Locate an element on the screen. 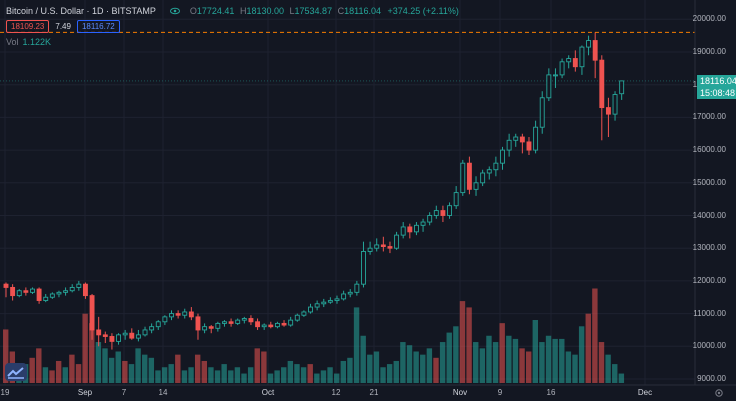 The height and width of the screenshot is (401, 736). volume-value: 1.122K is located at coordinates (37, 42).